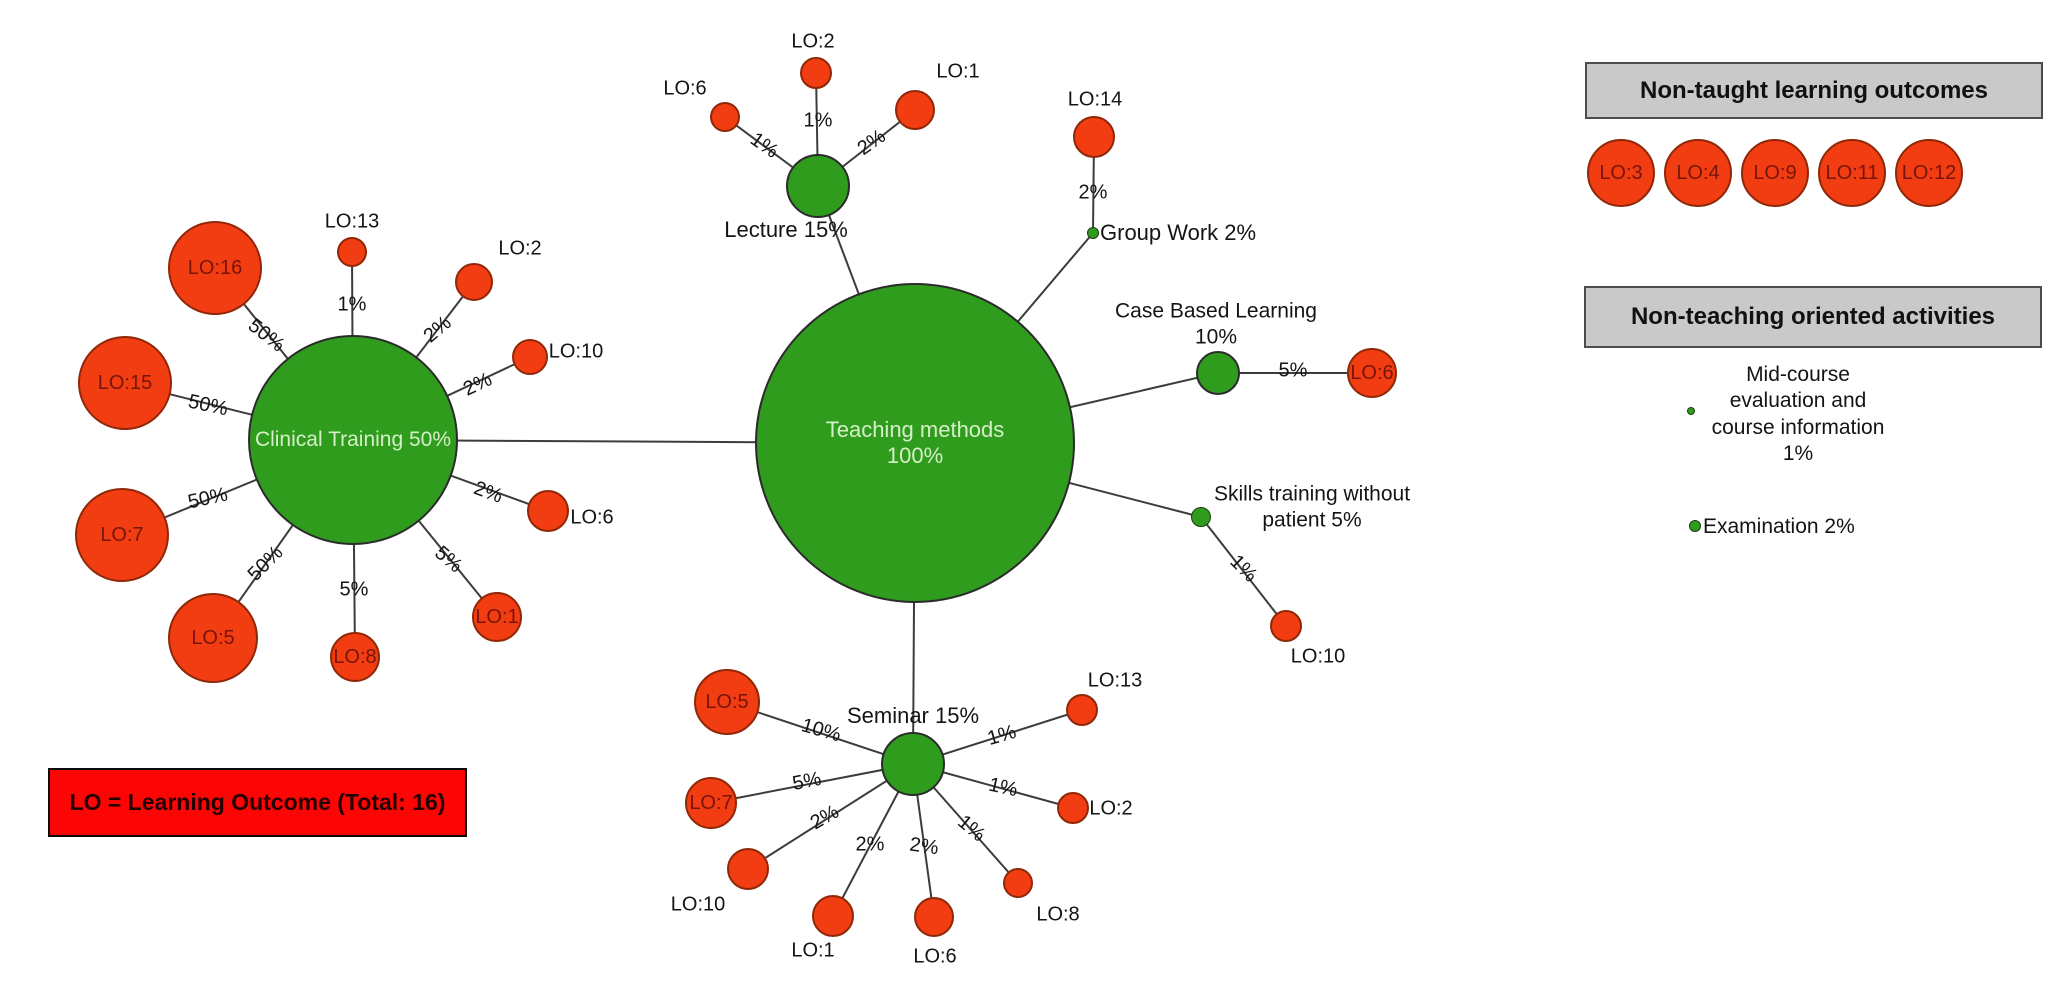 The width and height of the screenshot is (2059, 1001). Describe the element at coordinates (441, 398) in the screenshot. I see `edge-clinical-cl-lo10` at that location.